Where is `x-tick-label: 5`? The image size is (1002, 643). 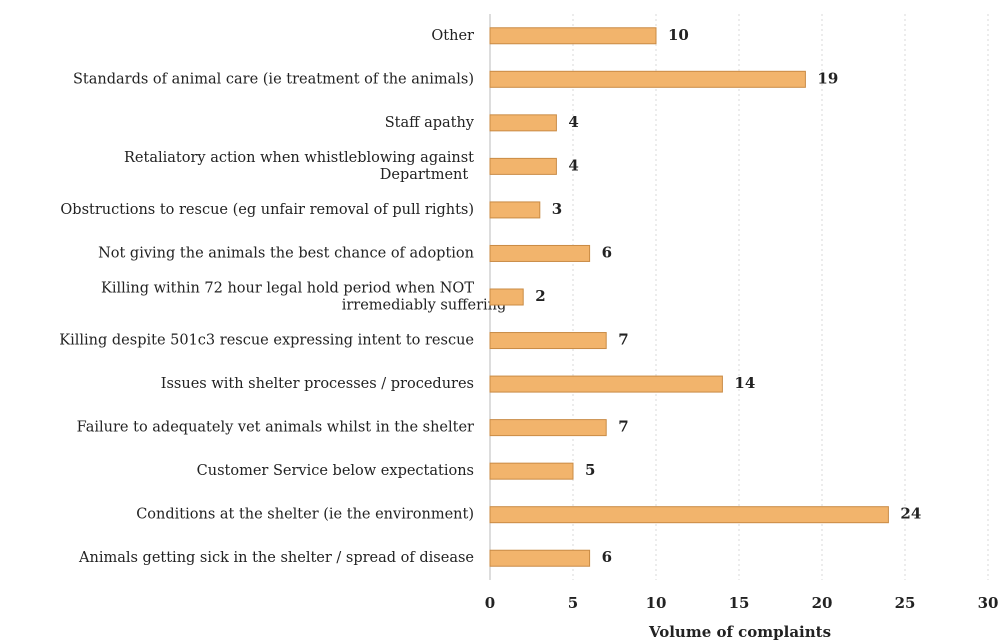 x-tick-label: 5 is located at coordinates (573, 603).